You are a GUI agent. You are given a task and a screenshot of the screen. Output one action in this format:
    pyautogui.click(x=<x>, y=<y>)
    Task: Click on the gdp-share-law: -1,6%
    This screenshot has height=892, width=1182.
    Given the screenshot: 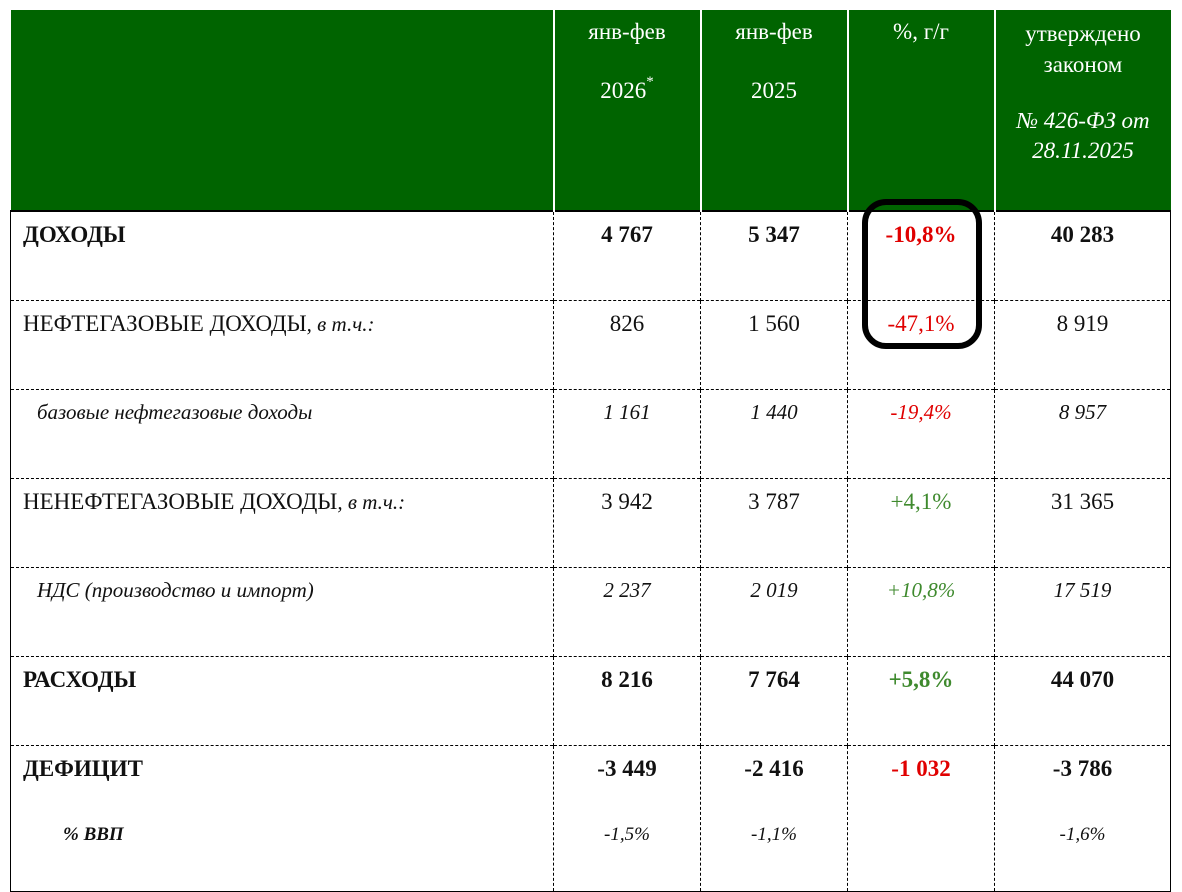 What is the action you would take?
    pyautogui.click(x=1082, y=834)
    